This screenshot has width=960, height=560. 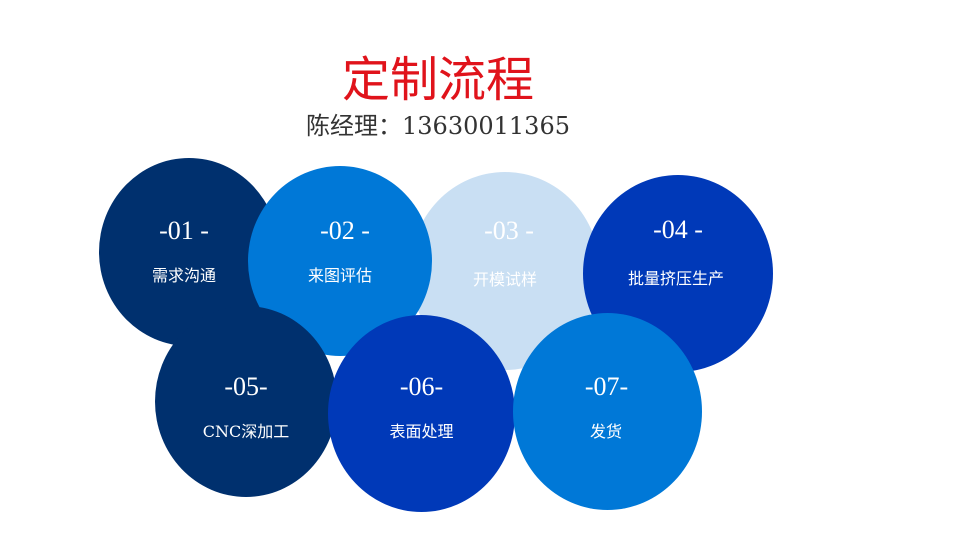 I want to click on step-label: CNC深加工, so click(x=246, y=431).